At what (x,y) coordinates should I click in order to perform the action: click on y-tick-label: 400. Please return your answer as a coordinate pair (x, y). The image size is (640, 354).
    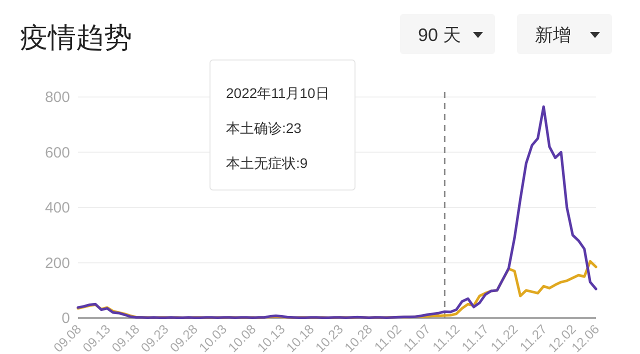
    Looking at the image, I should click on (57, 208).